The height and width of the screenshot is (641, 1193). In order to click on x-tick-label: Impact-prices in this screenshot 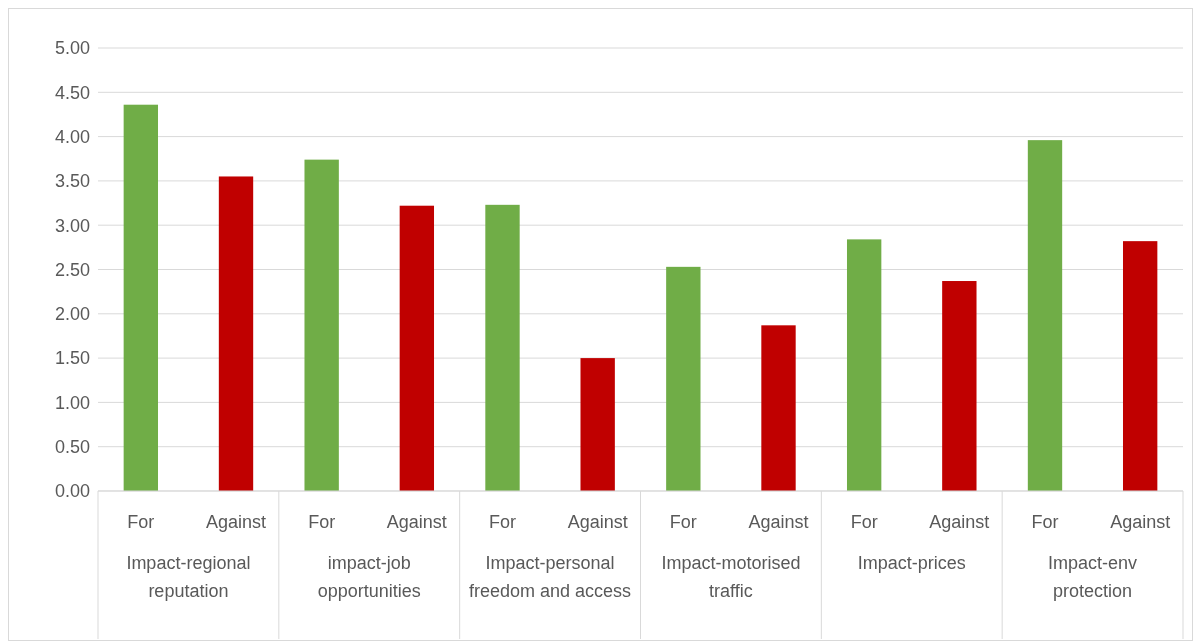, I will do `click(911, 563)`.